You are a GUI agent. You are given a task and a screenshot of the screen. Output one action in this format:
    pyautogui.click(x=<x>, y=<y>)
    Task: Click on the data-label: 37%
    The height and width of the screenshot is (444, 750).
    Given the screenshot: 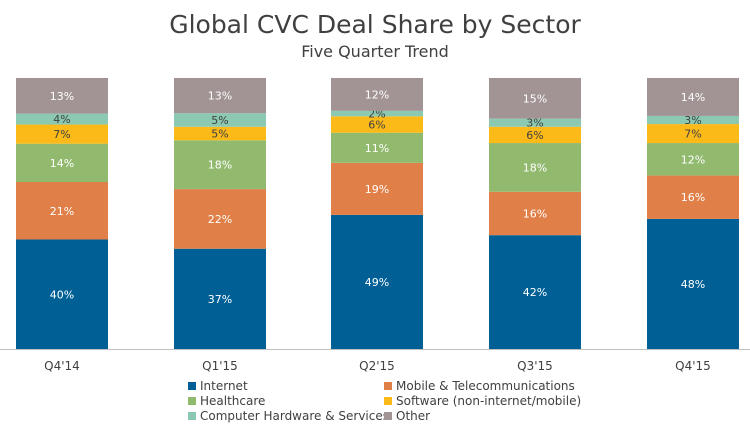 What is the action you would take?
    pyautogui.click(x=220, y=299)
    